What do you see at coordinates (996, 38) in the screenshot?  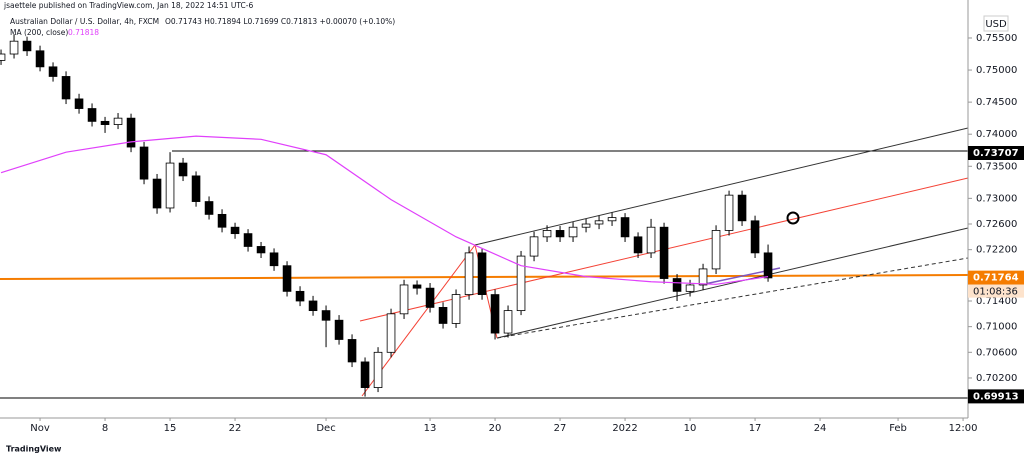 I see `y-tick-label: 0.75500` at bounding box center [996, 38].